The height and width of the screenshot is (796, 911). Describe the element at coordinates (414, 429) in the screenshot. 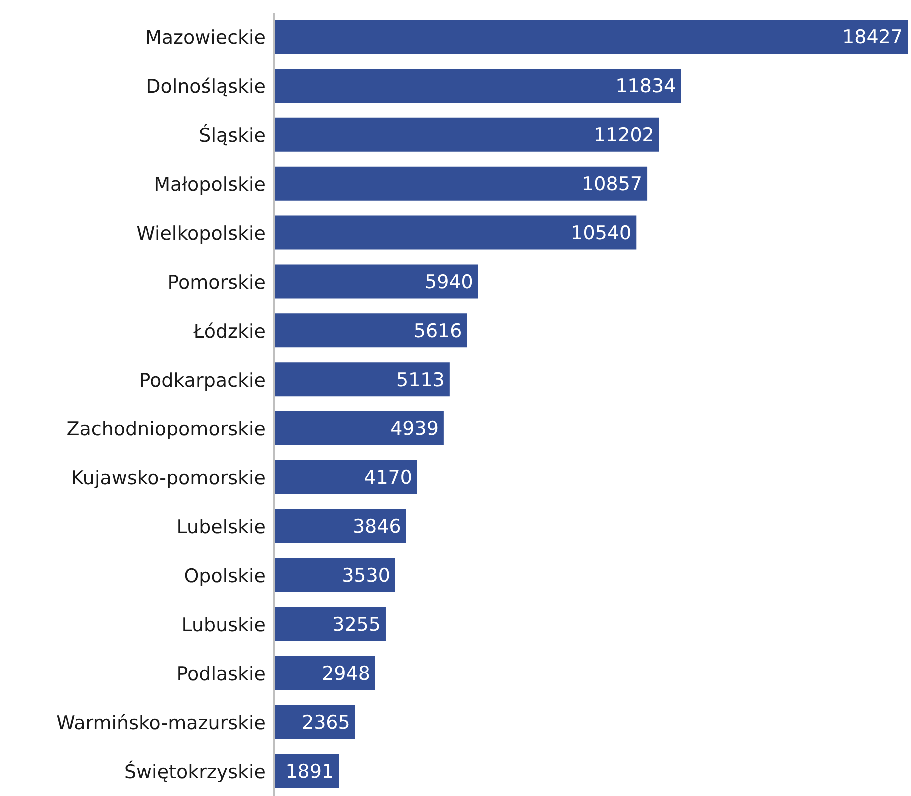

I see `data-label: 4939` at that location.